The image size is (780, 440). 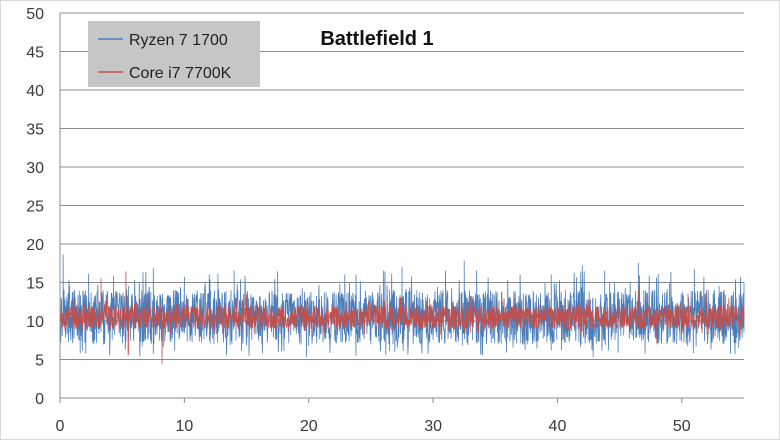 What do you see at coordinates (35, 168) in the screenshot?
I see `y-tick-label: 30` at bounding box center [35, 168].